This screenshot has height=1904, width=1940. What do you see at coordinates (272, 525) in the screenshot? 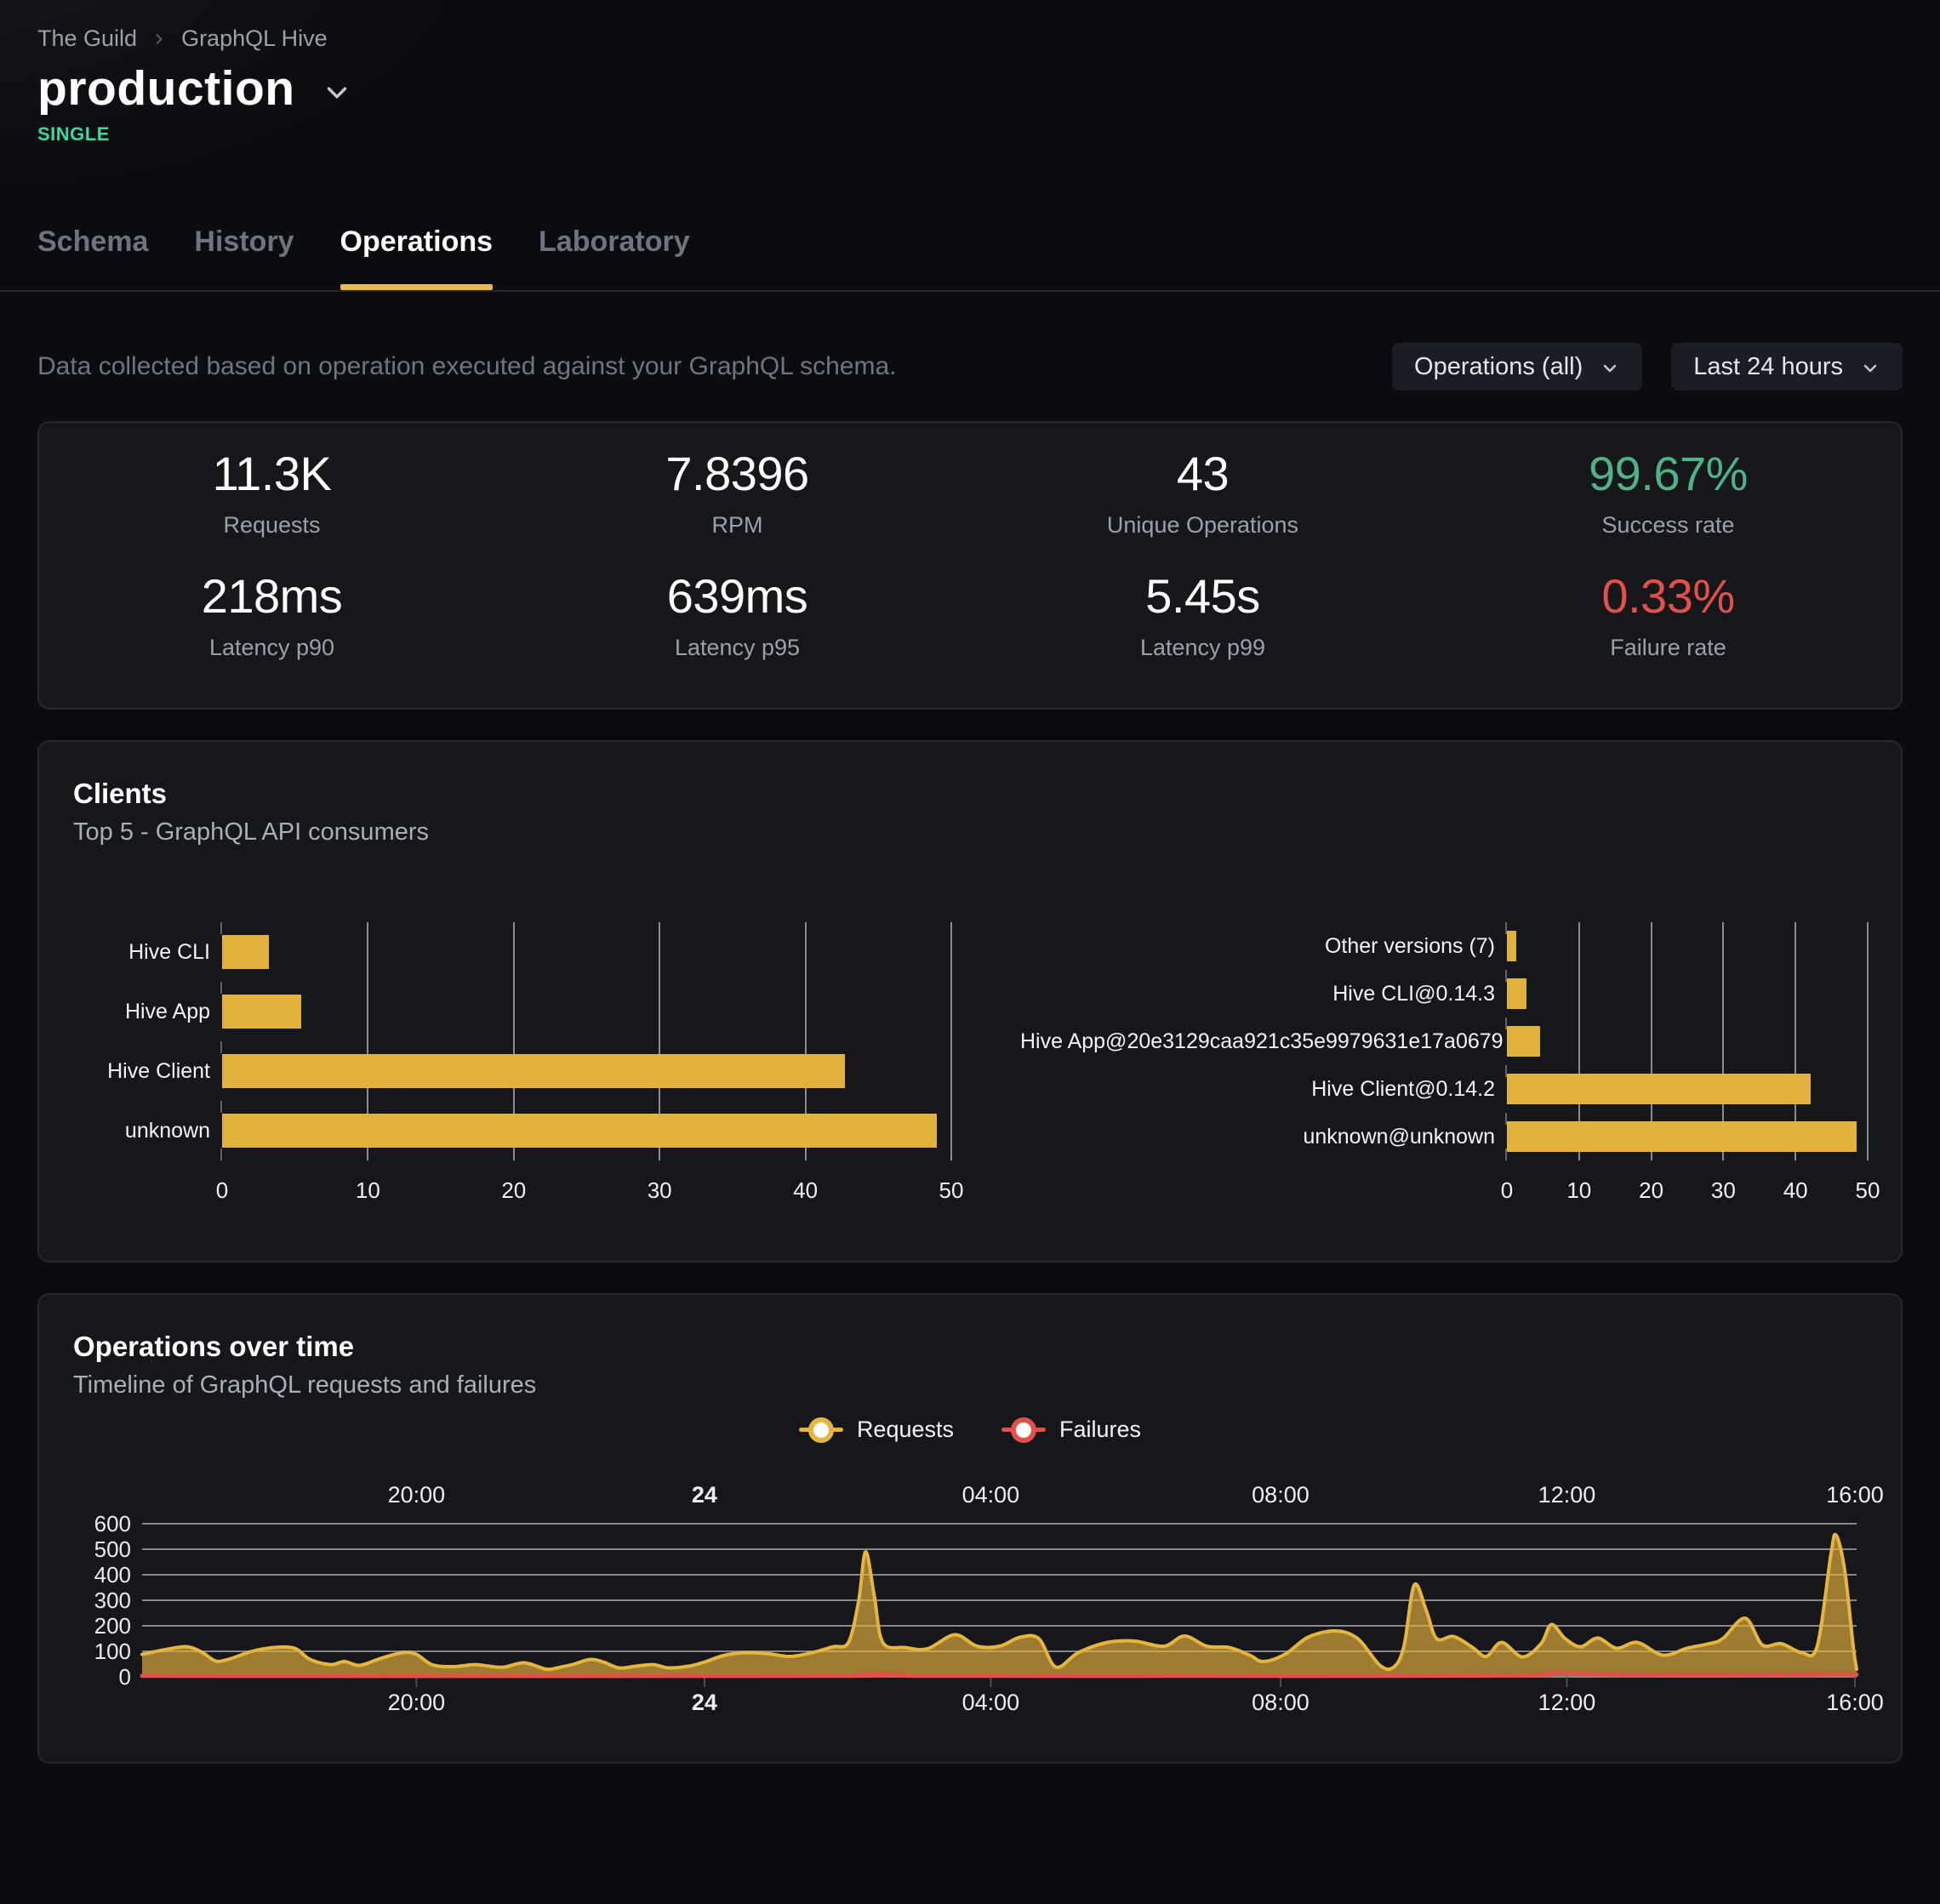
I see `stat-label: Requests` at bounding box center [272, 525].